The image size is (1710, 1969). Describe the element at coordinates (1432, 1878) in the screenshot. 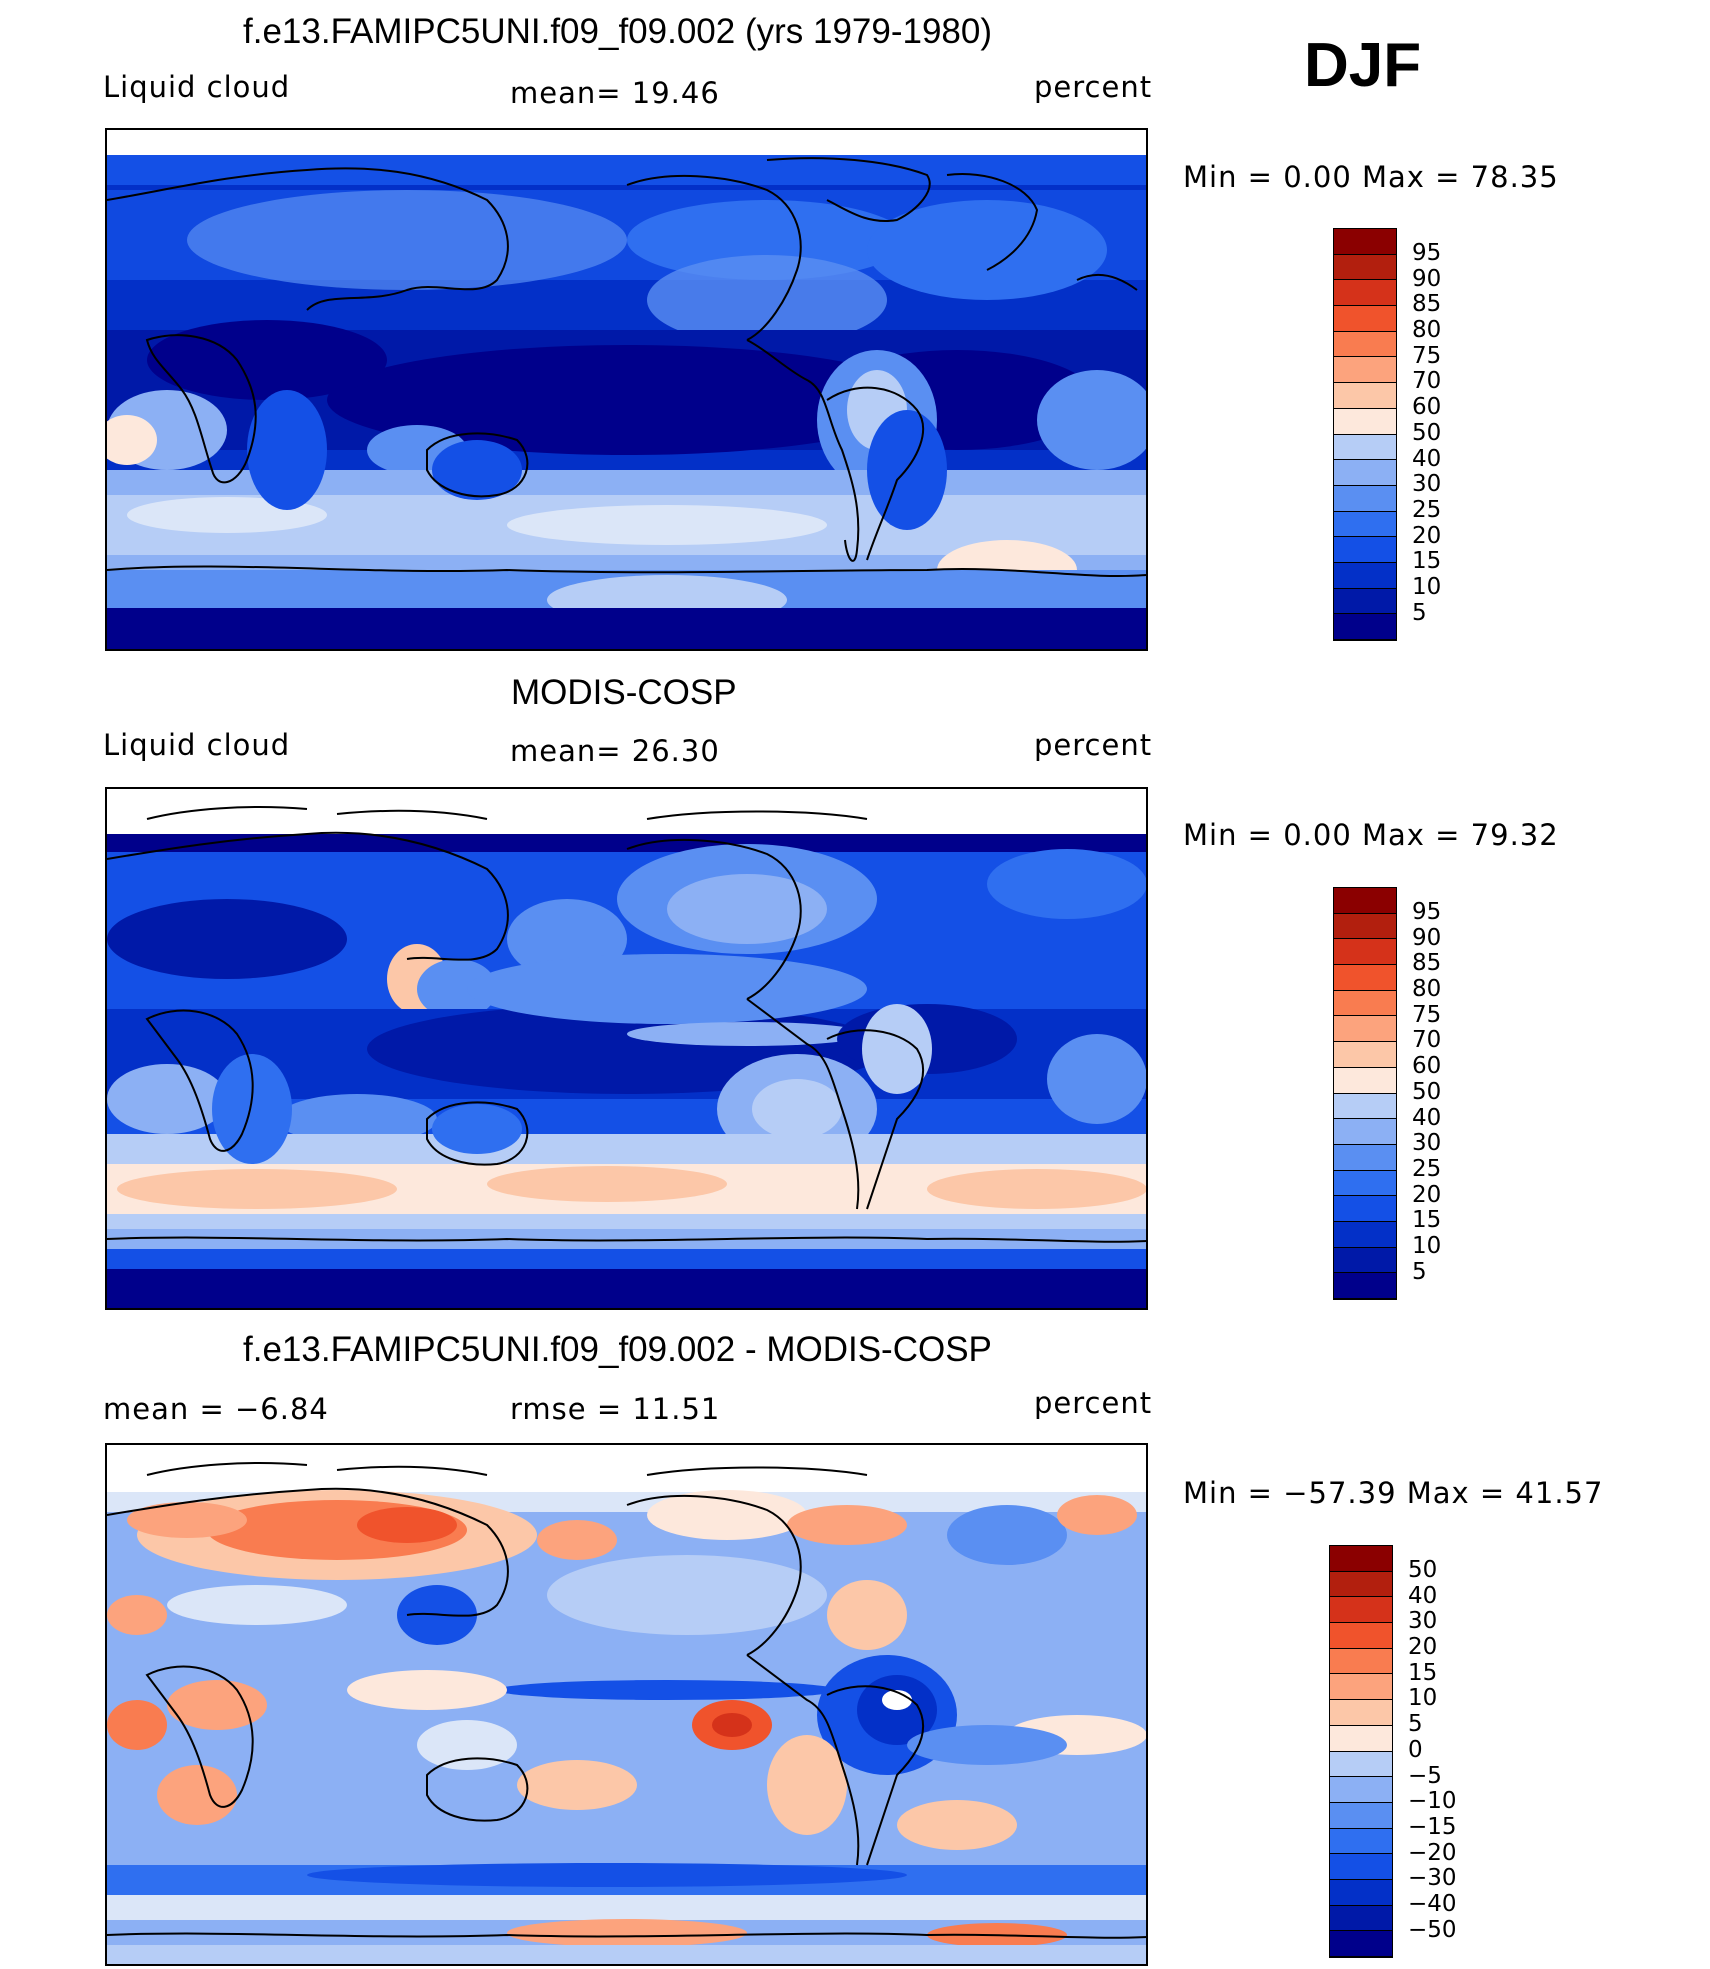

I see `colorbar-tick-label: −30` at that location.